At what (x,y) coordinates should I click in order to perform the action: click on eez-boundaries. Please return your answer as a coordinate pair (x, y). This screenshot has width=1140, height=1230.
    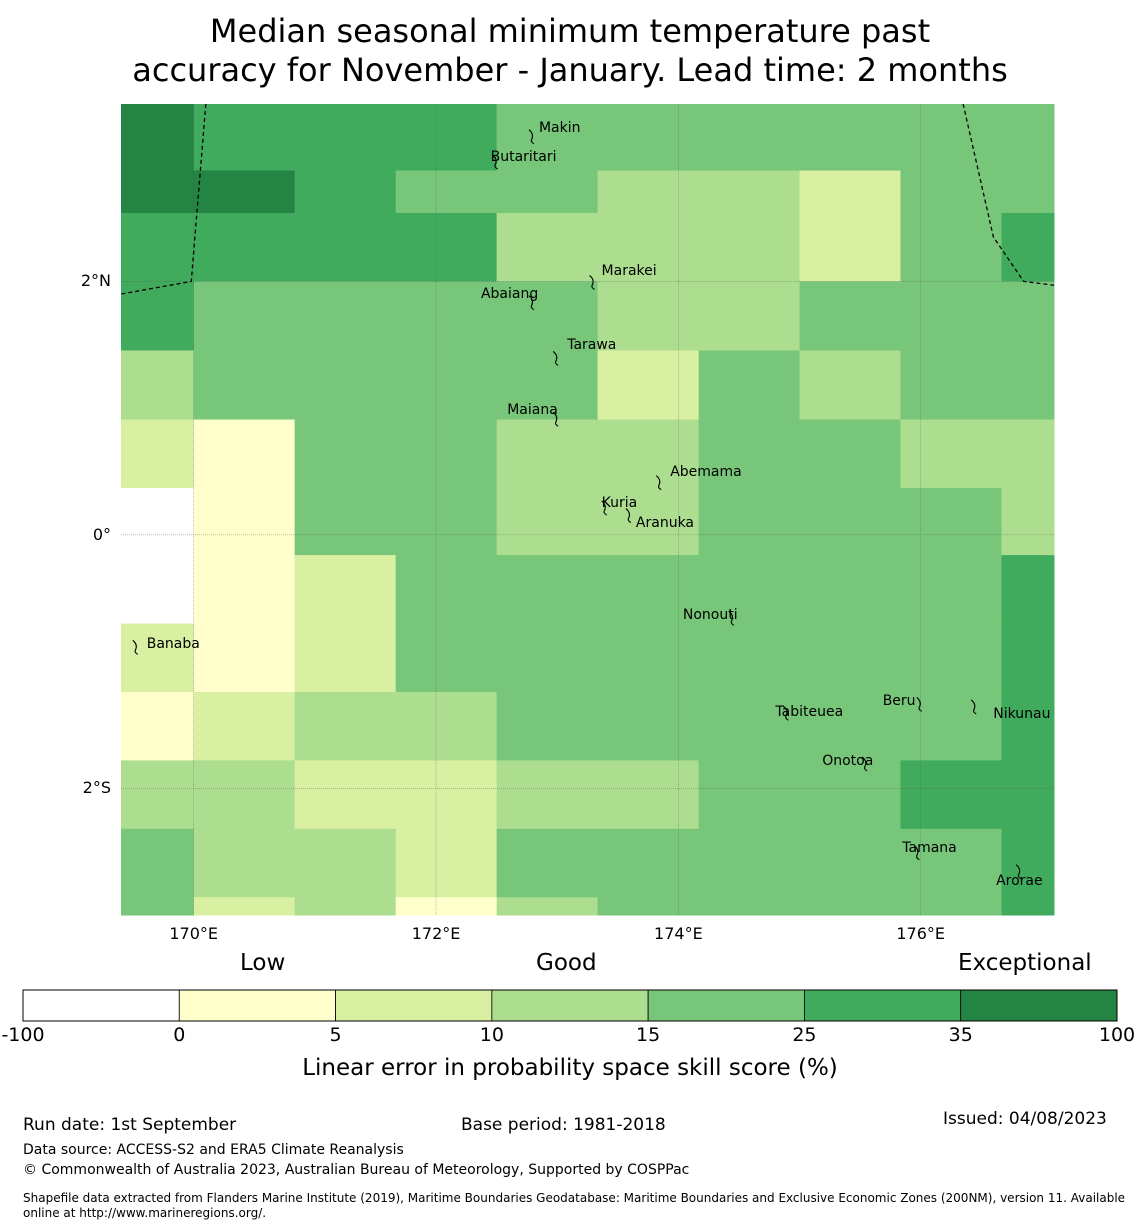
    Looking at the image, I should click on (587, 199).